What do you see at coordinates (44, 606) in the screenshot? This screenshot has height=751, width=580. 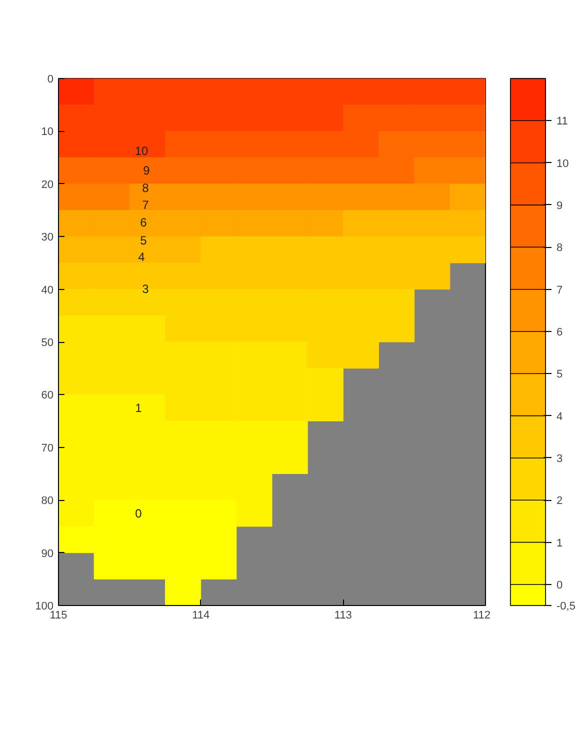 I see `y-tick-label: 100` at bounding box center [44, 606].